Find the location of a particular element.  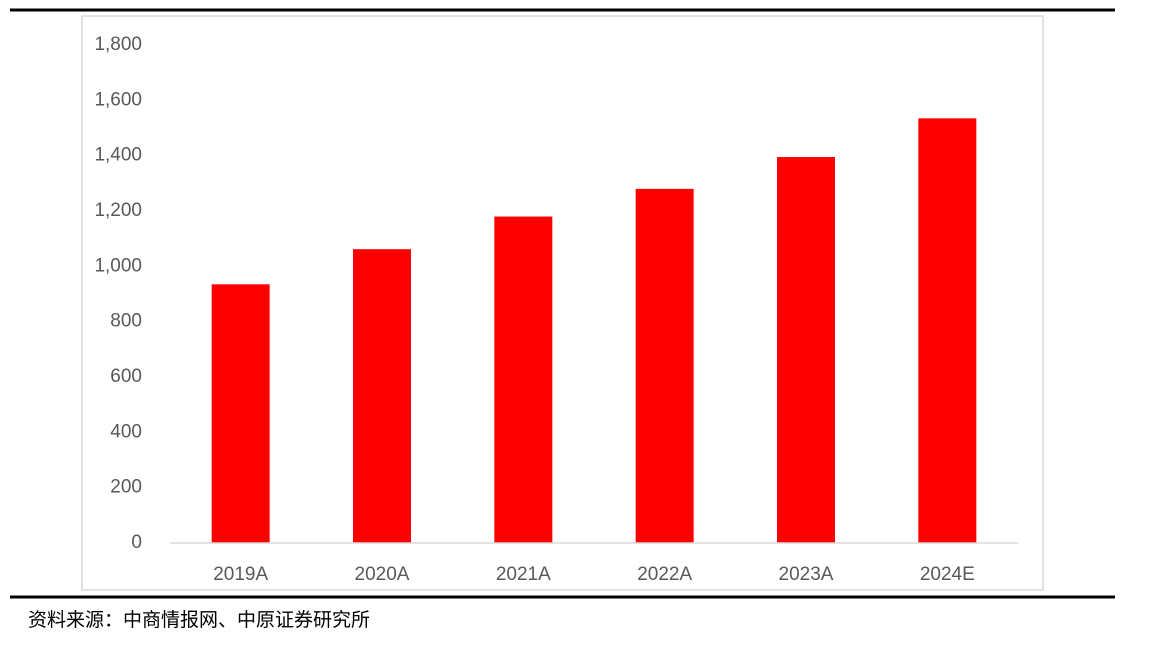

y-tick-label: 0 is located at coordinates (136, 542).